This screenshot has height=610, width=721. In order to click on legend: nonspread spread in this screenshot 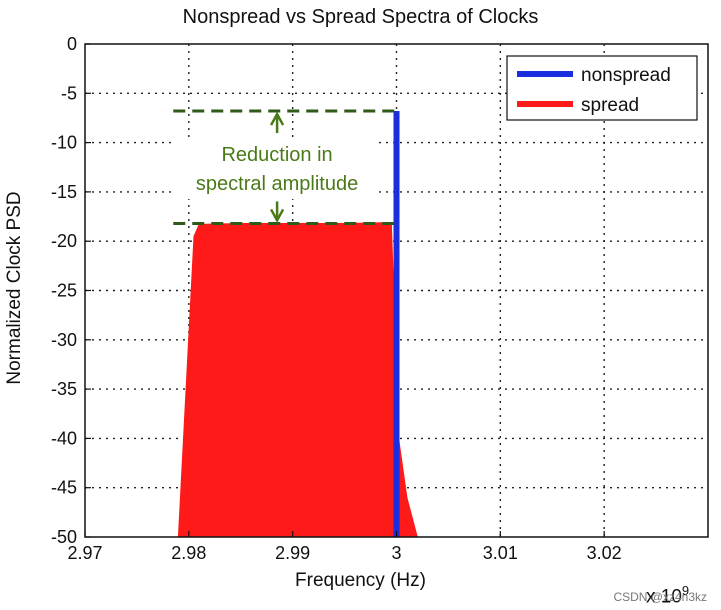, I will do `click(602, 88)`.